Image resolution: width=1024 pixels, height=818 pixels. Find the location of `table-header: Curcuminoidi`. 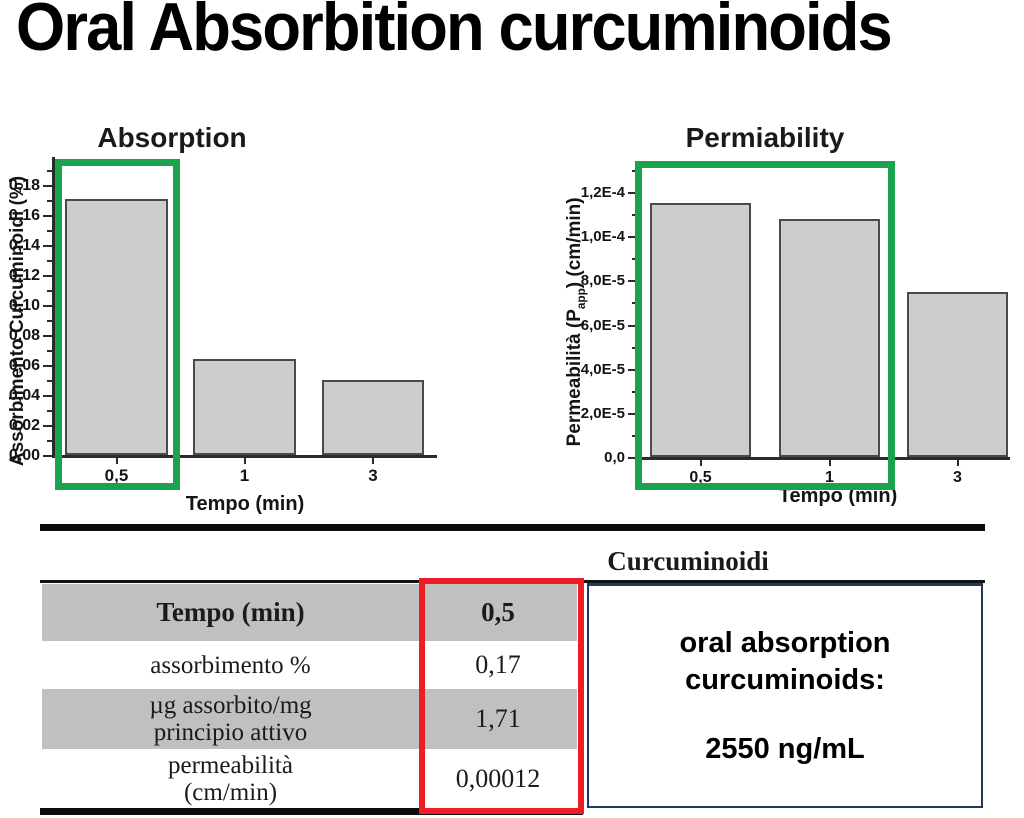

table-header: Curcuminoidi is located at coordinates (688, 561).